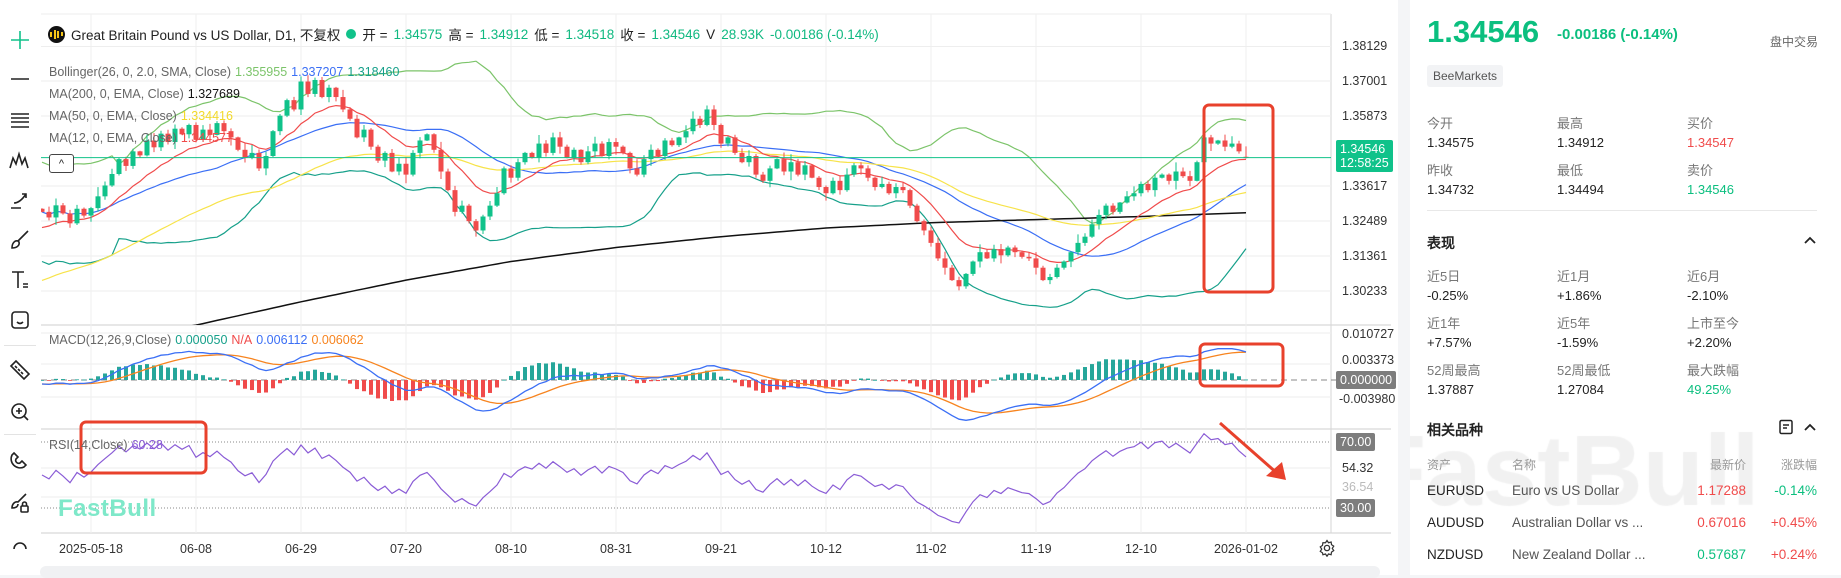  Describe the element at coordinates (1580, 189) in the screenshot. I see `stat-item-value: 1.34494` at that location.